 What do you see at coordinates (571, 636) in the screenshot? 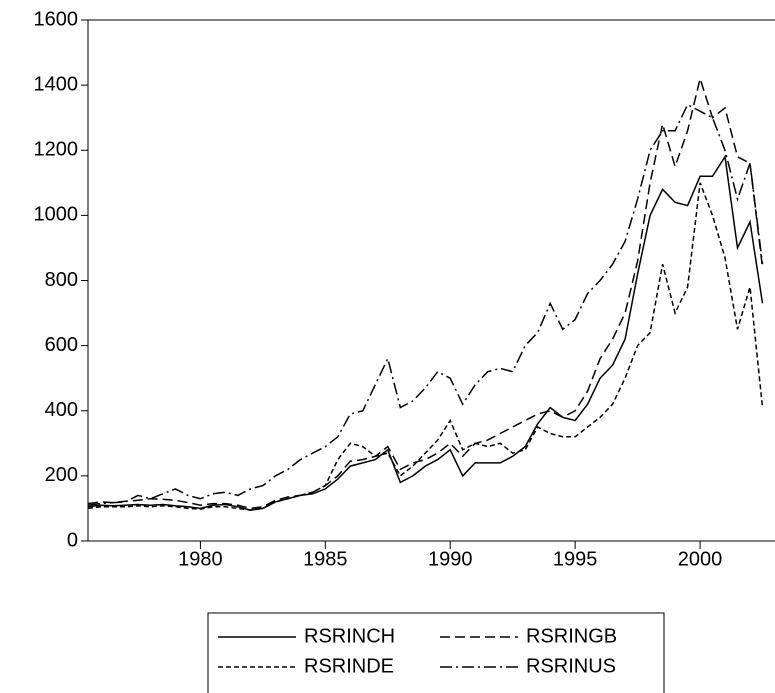
I see `legend-label: RSRINGB` at bounding box center [571, 636].